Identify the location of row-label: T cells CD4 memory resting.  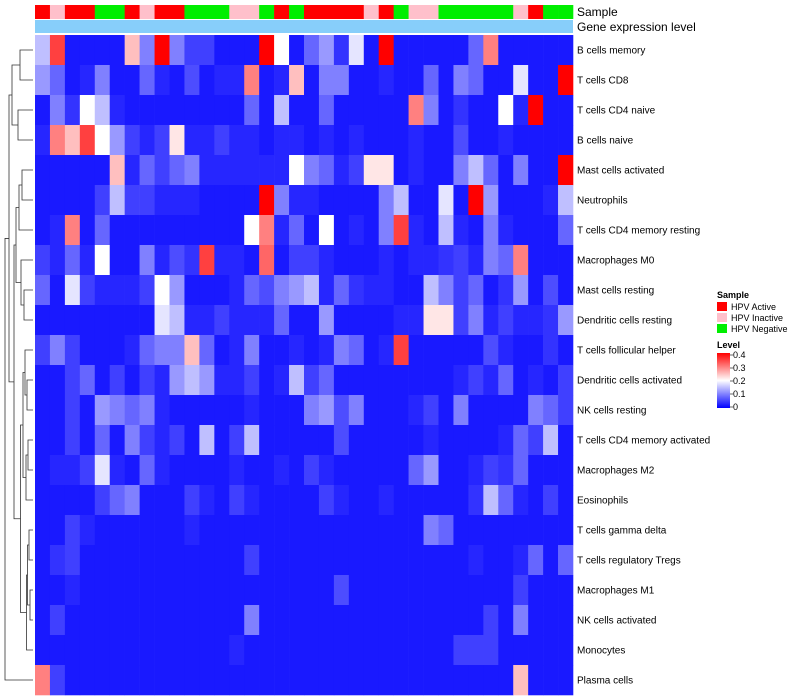
(638, 231).